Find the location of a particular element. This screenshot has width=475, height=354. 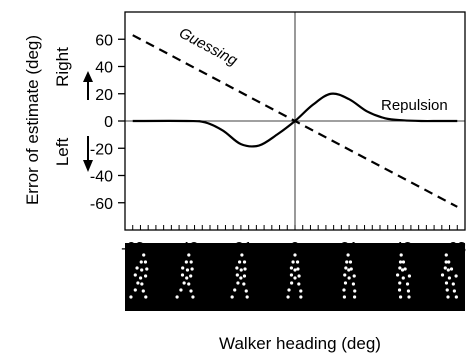

series-label-repulsion: Repulsion is located at coordinates (414, 105).